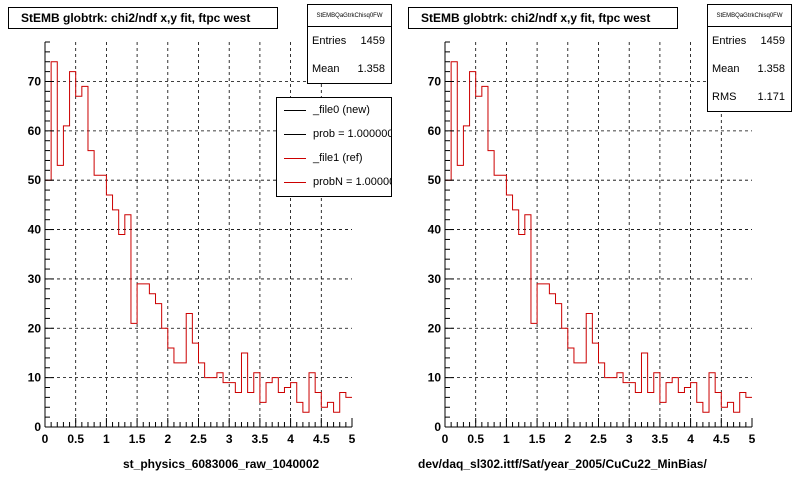 The image size is (800, 480). What do you see at coordinates (352, 134) in the screenshot?
I see `legend-label: prob = 1.000000` at bounding box center [352, 134].